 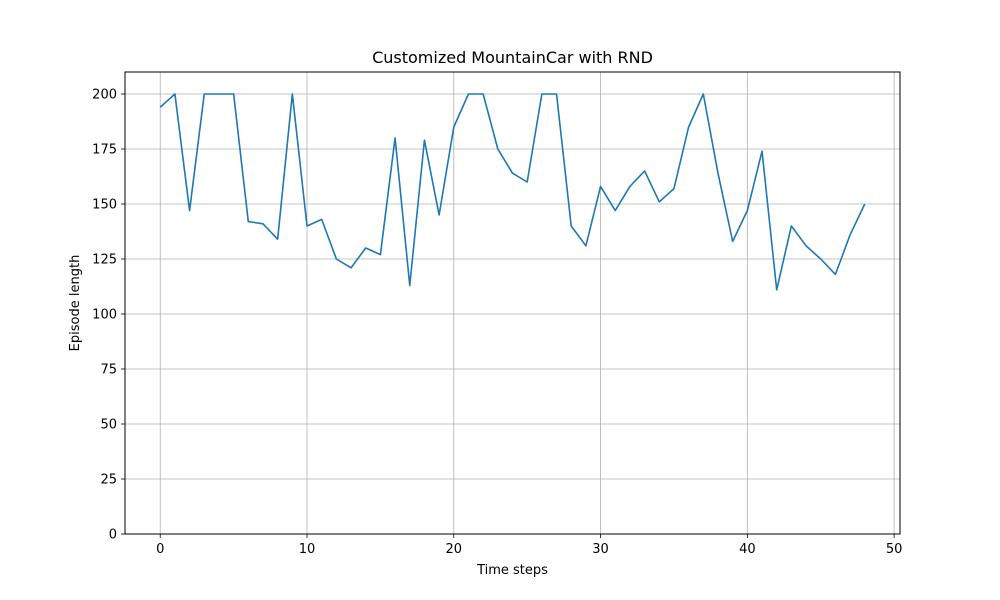 I want to click on y-tick-label: 125, so click(x=104, y=260).